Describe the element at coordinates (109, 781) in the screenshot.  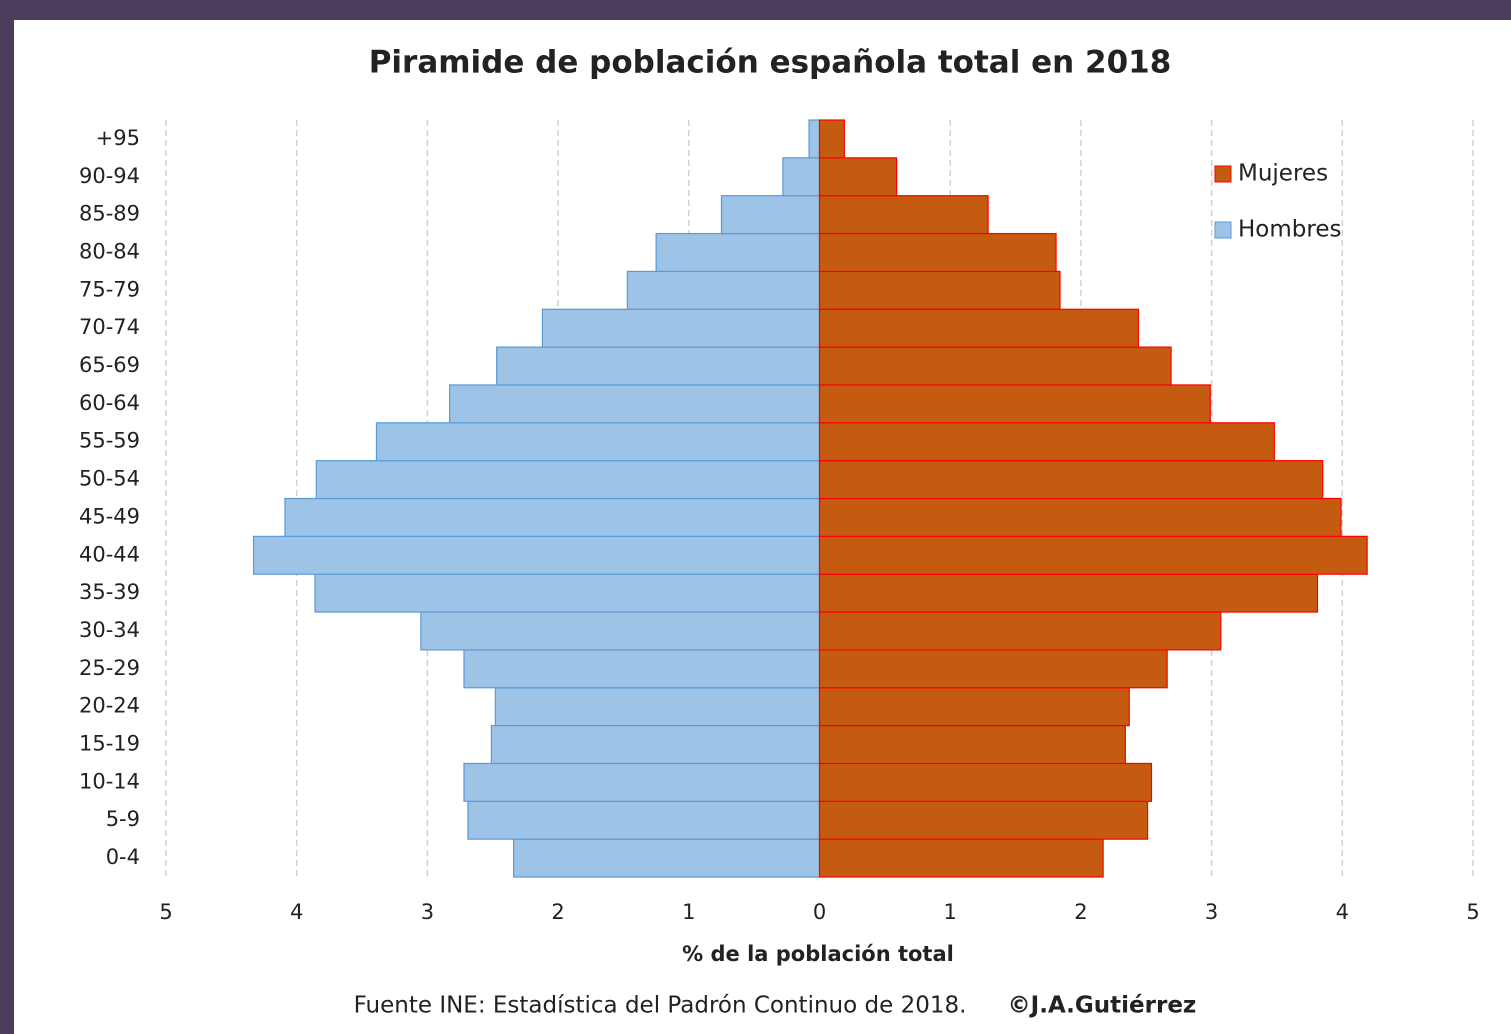
I see `y-tick-label: 10-14` at that location.